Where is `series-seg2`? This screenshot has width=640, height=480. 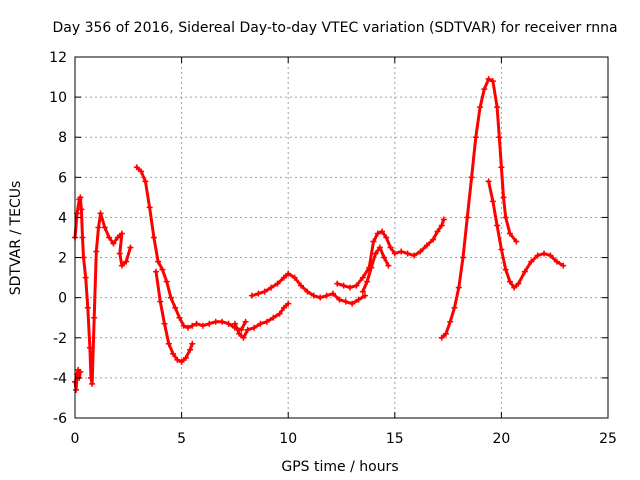 series-seg2 is located at coordinates (78, 379).